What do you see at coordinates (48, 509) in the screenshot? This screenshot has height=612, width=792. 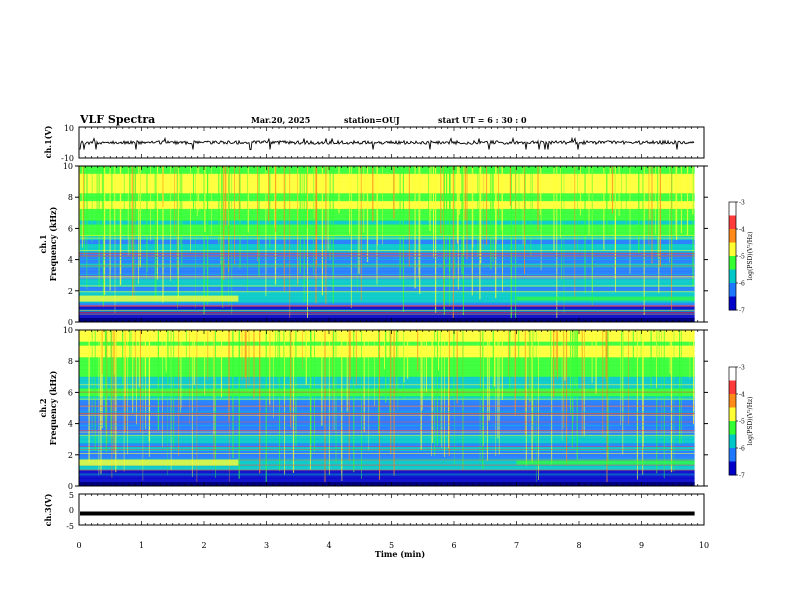 I see `ch3-y-label: ch.3(V)` at bounding box center [48, 509].